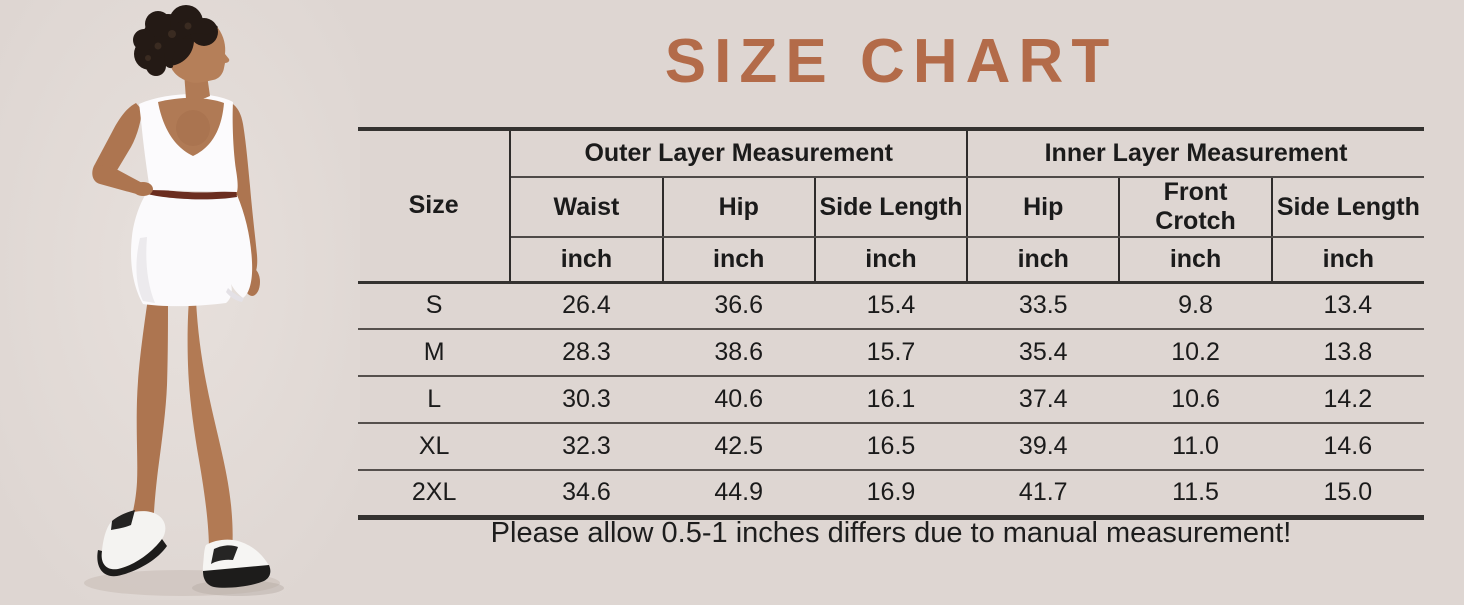  What do you see at coordinates (738, 400) in the screenshot?
I see `value-cell: 40.6` at bounding box center [738, 400].